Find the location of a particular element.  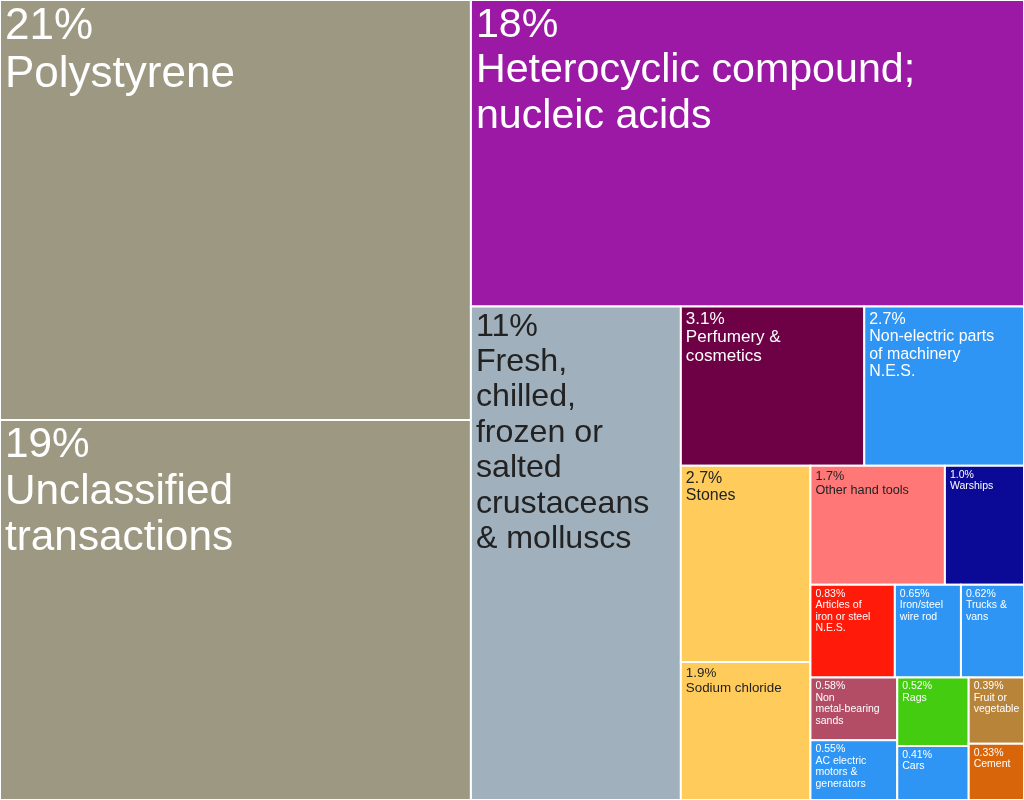

data-label: 11% is located at coordinates (506, 324).